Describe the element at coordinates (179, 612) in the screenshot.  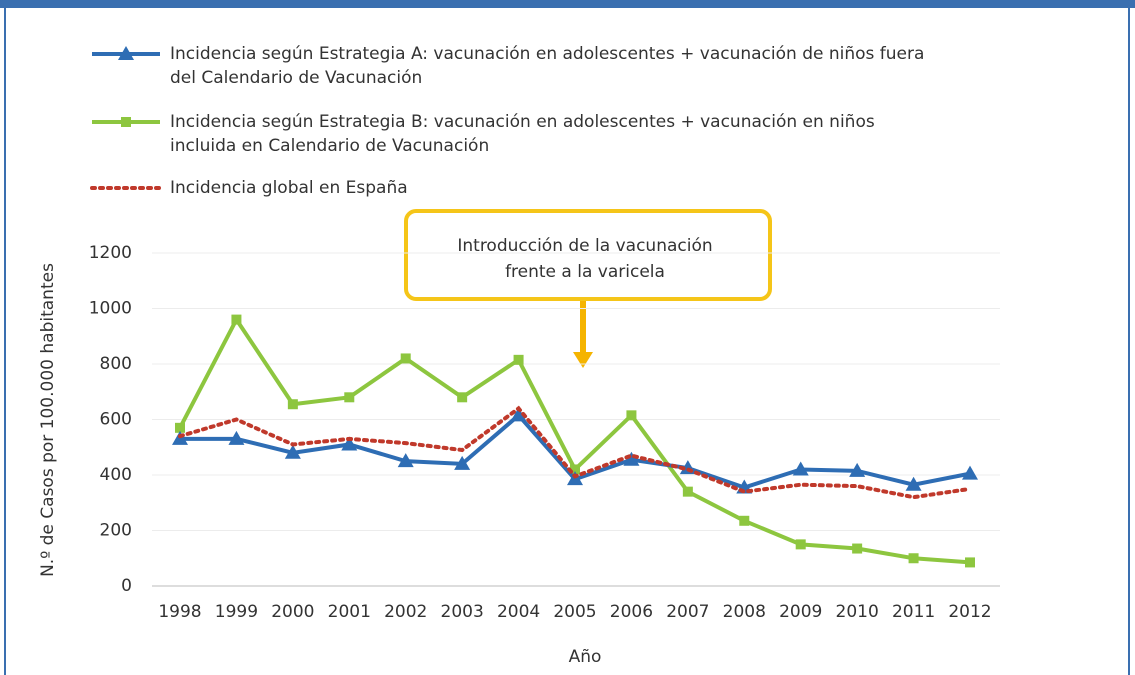
I see `x-tick-label: 1998` at that location.